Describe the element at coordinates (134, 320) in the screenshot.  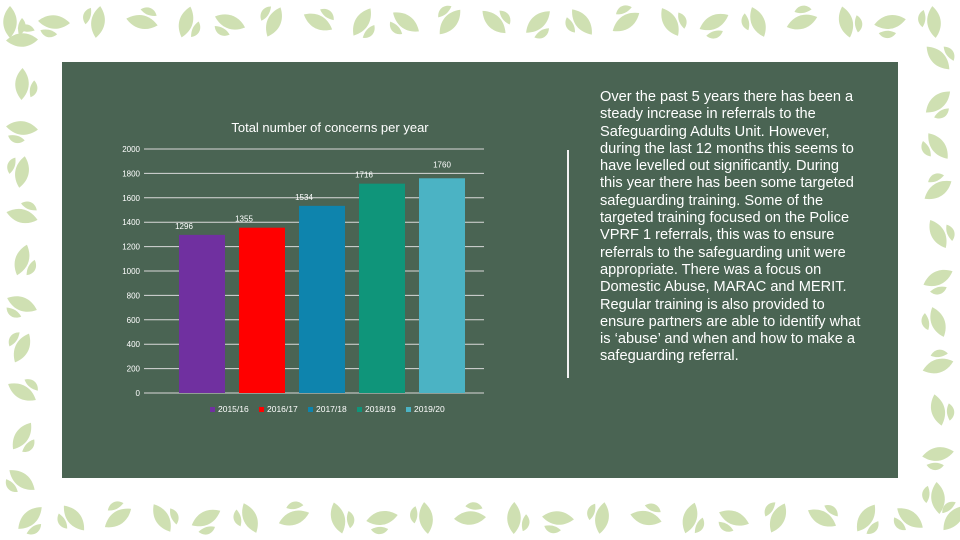
I see `y-tick-label: 600` at that location.